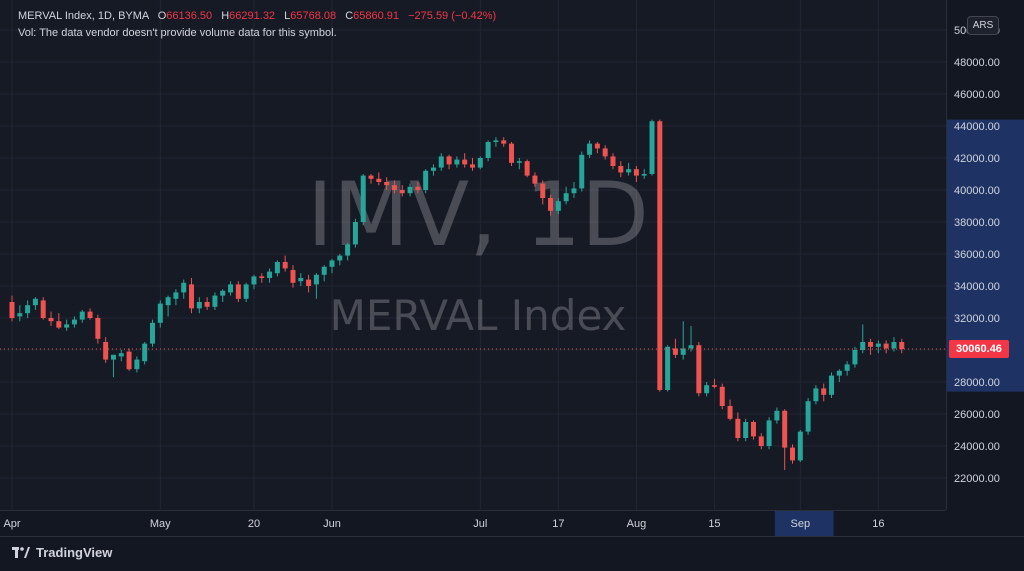 Image resolution: width=1024 pixels, height=571 pixels. What do you see at coordinates (977, 287) in the screenshot?
I see `price-tick-label: 34000.00` at bounding box center [977, 287].